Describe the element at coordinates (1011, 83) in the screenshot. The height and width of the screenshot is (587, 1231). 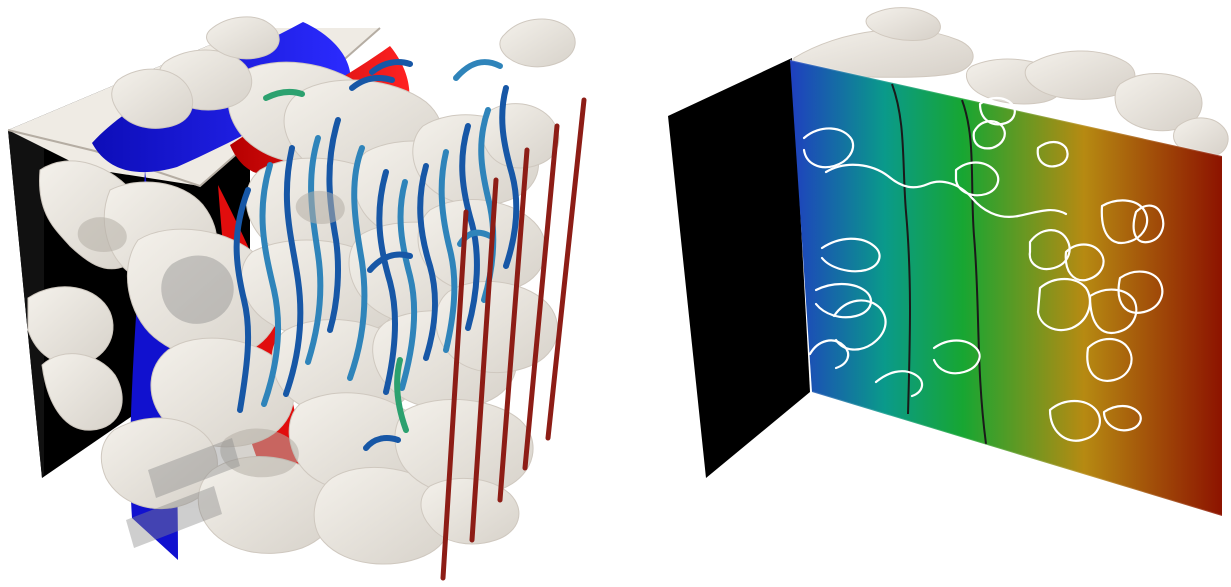
I see `right-top-grains` at that location.